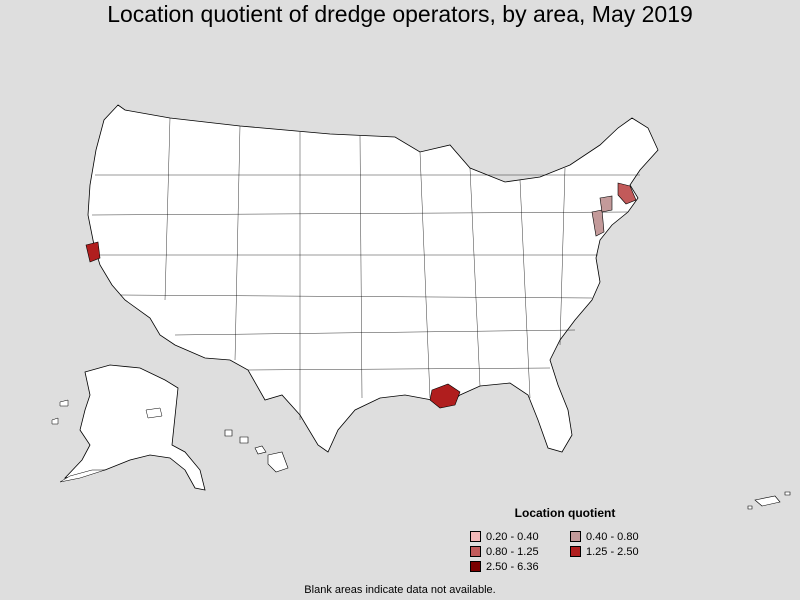 The width and height of the screenshot is (800, 600). I want to click on area-new-jersey, so click(598, 223).